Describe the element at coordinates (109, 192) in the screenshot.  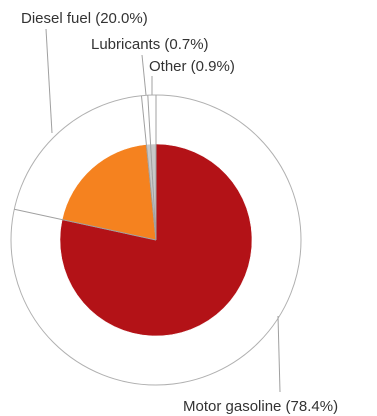
I see `pie-slice-diesel-fuel` at that location.